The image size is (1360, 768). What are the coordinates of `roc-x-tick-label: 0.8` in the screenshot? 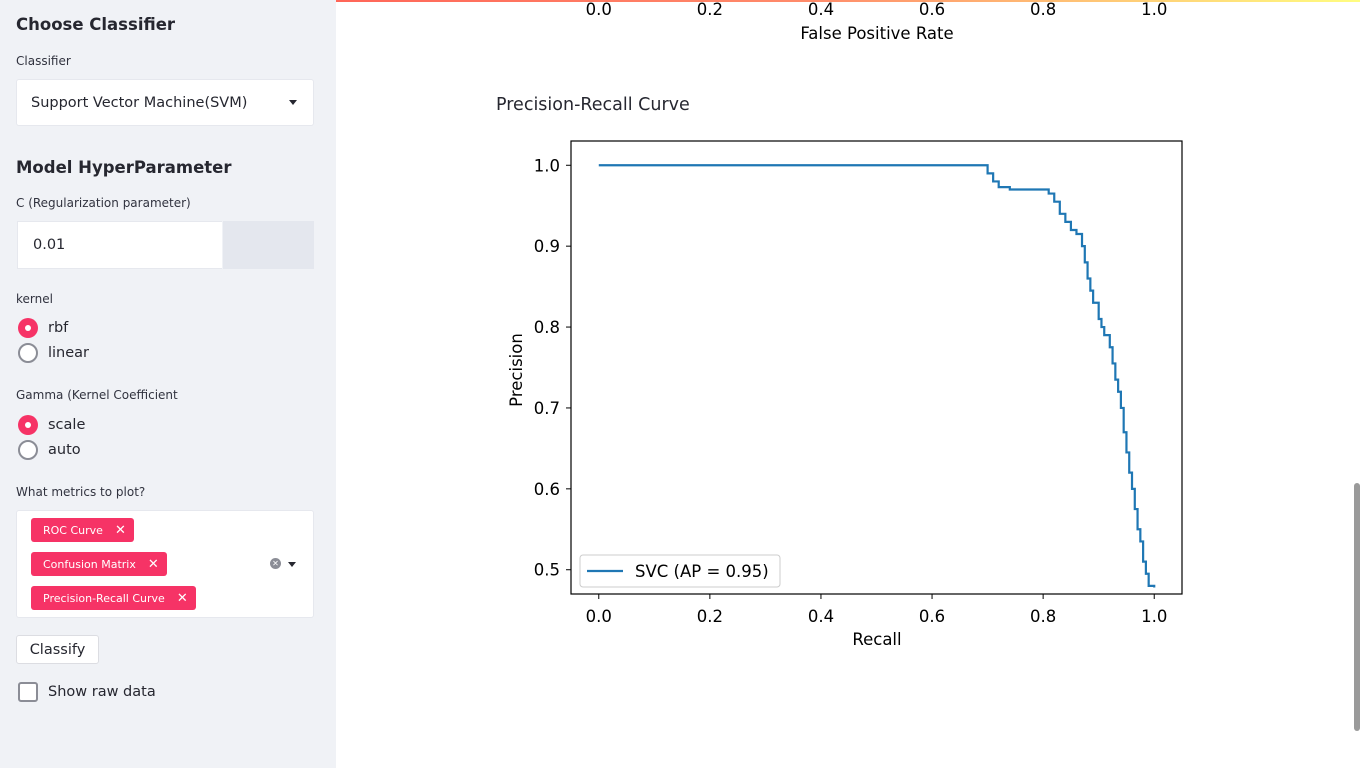 It's located at (1043, 9).